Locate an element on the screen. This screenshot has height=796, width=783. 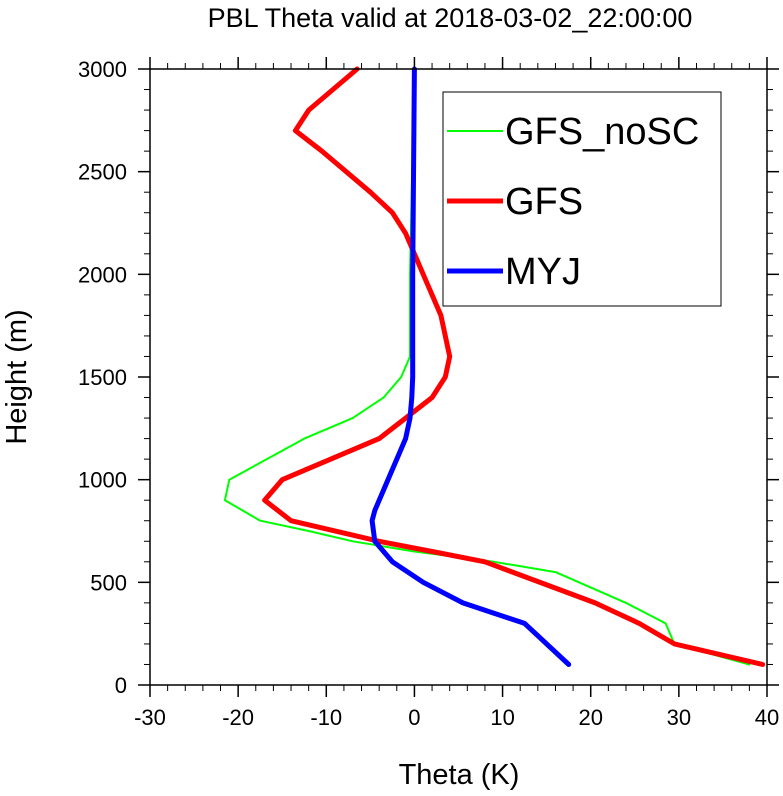
x-tick-label: -20 is located at coordinates (238, 717).